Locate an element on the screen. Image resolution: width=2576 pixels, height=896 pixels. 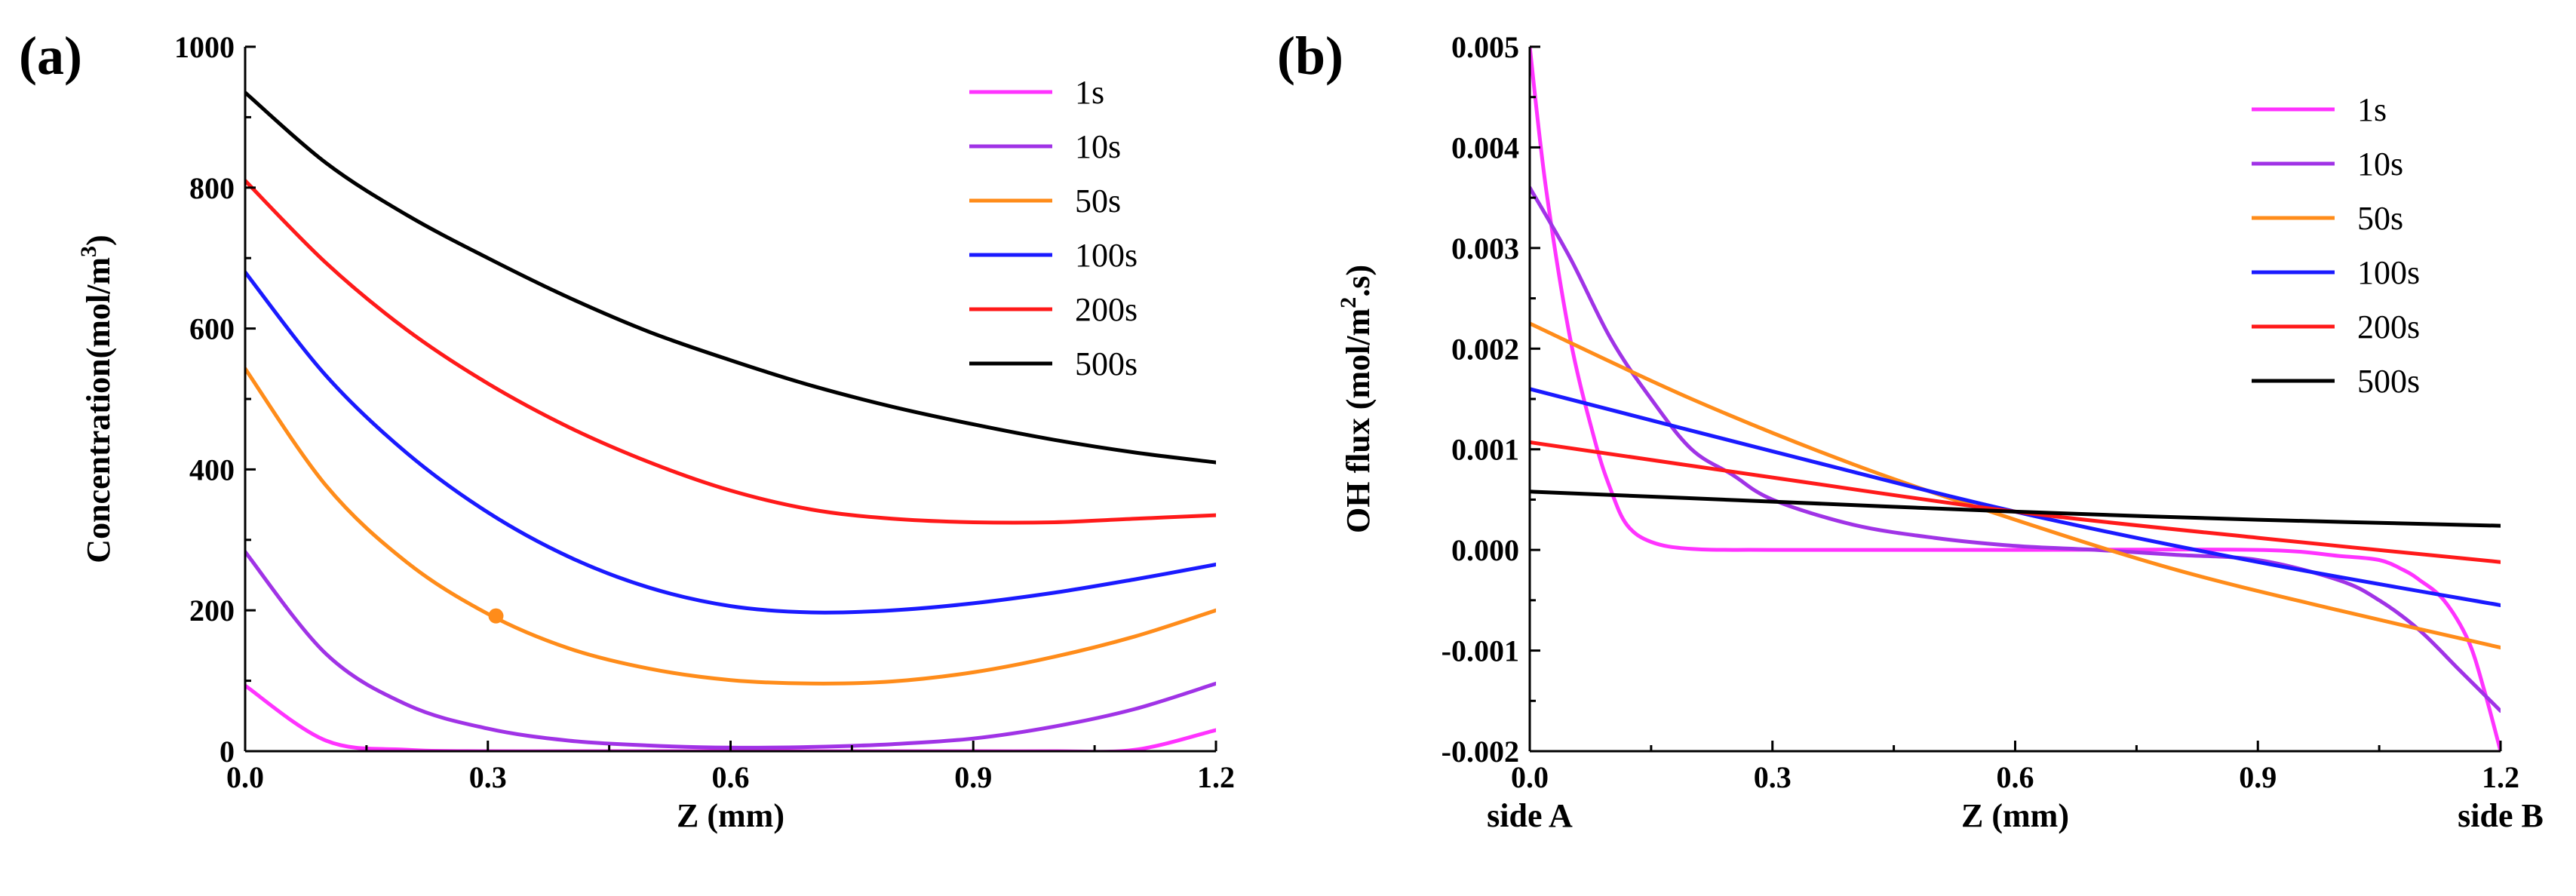
y-axis-label-sup: 2 is located at coordinates (1348, 302).